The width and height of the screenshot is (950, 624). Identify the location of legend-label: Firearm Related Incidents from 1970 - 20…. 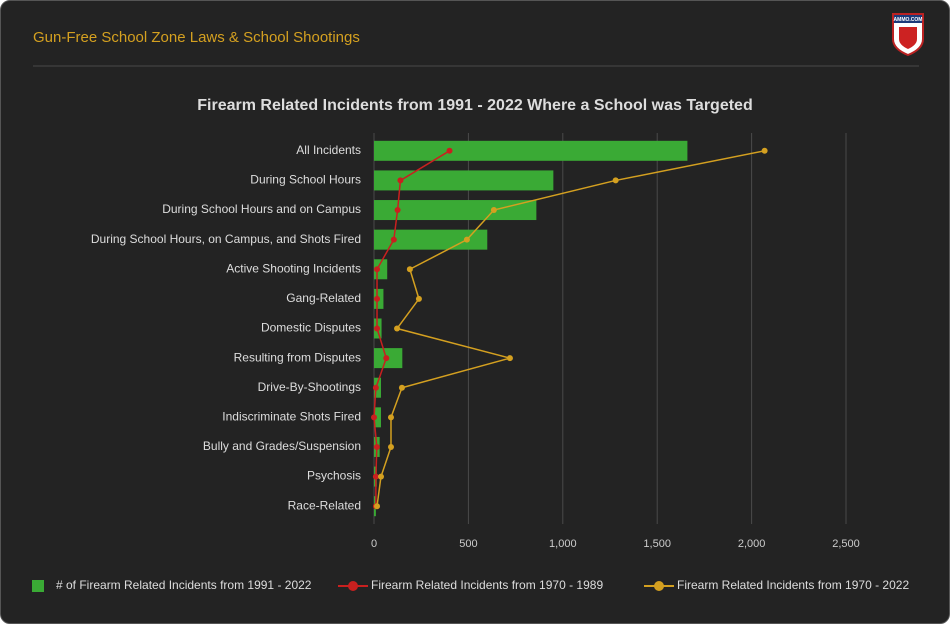
(793, 585).